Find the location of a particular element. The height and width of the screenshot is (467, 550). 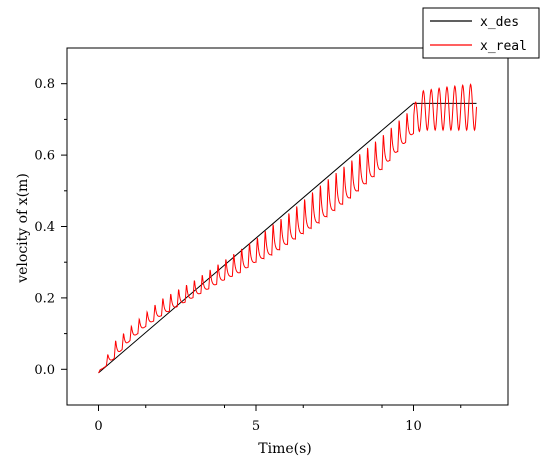

legend: x_des x_real is located at coordinates (481, 33).